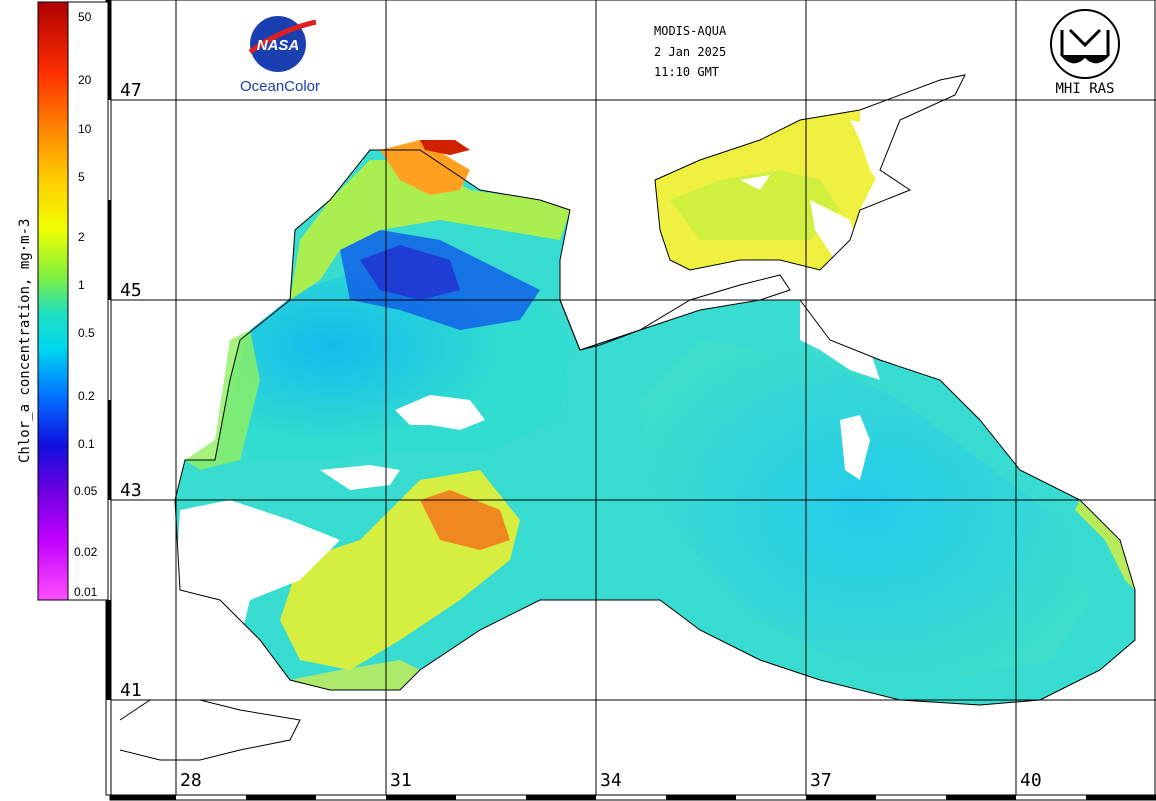 This screenshot has width=1156, height=801. I want to click on lon-label-40: 40, so click(1031, 780).